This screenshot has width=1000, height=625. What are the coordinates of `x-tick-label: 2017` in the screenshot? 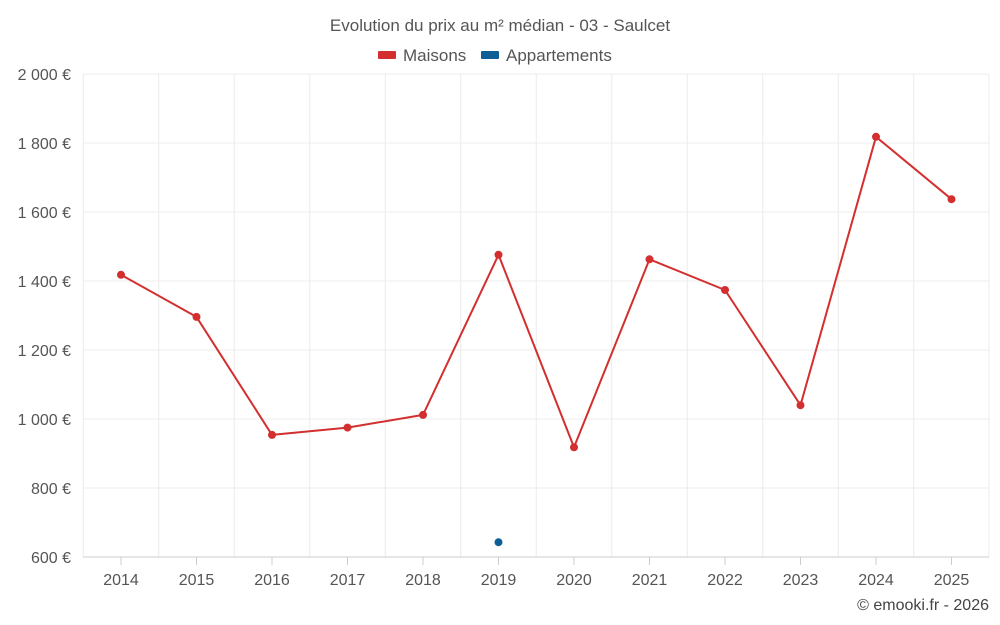 It's located at (348, 580).